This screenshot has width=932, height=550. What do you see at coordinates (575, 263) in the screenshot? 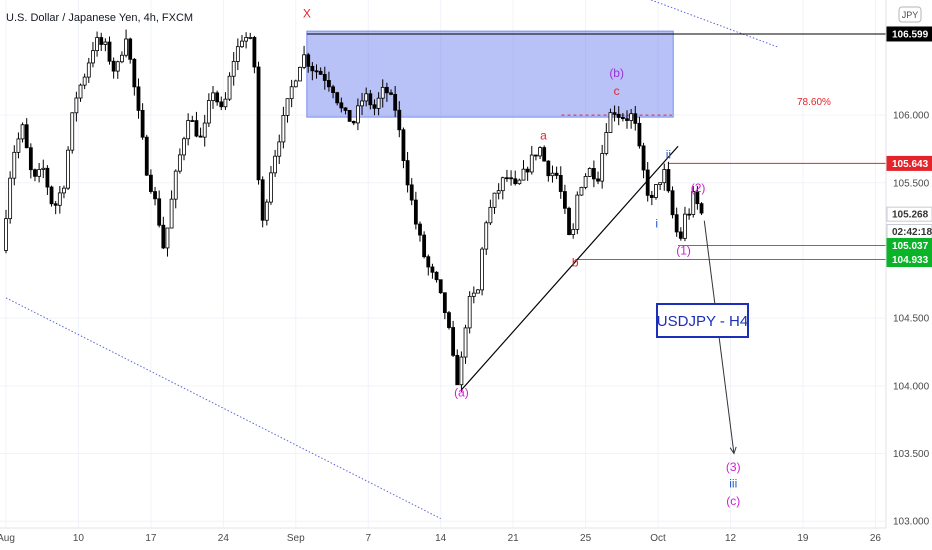
I see `wave-label: b` at bounding box center [575, 263].